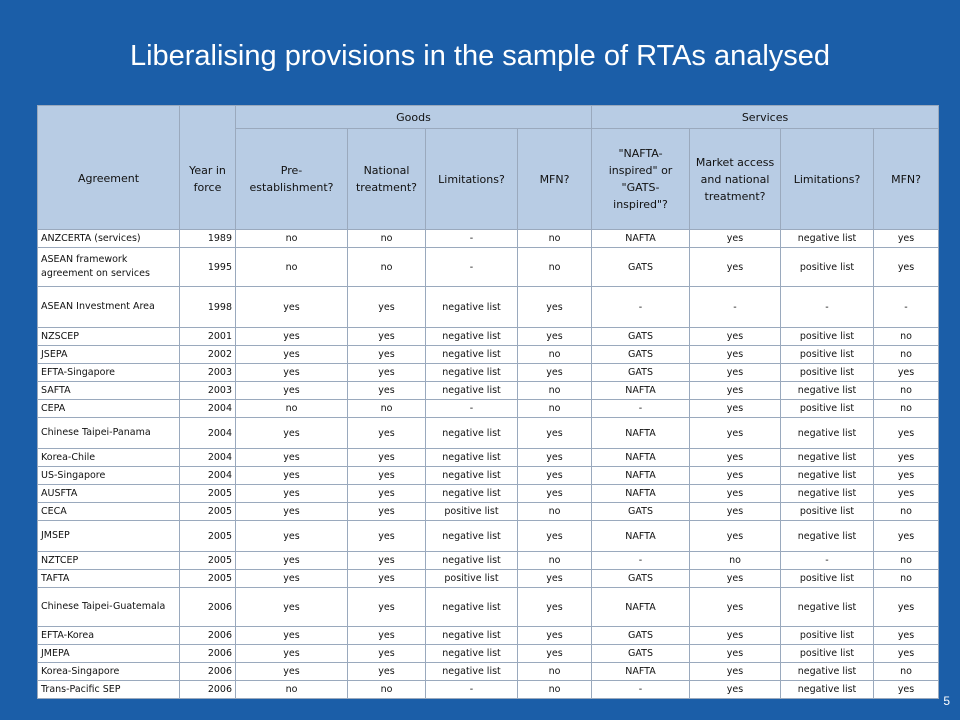  I want to click on column-header-pre-establishment: Pre-establishment?, so click(291, 179).